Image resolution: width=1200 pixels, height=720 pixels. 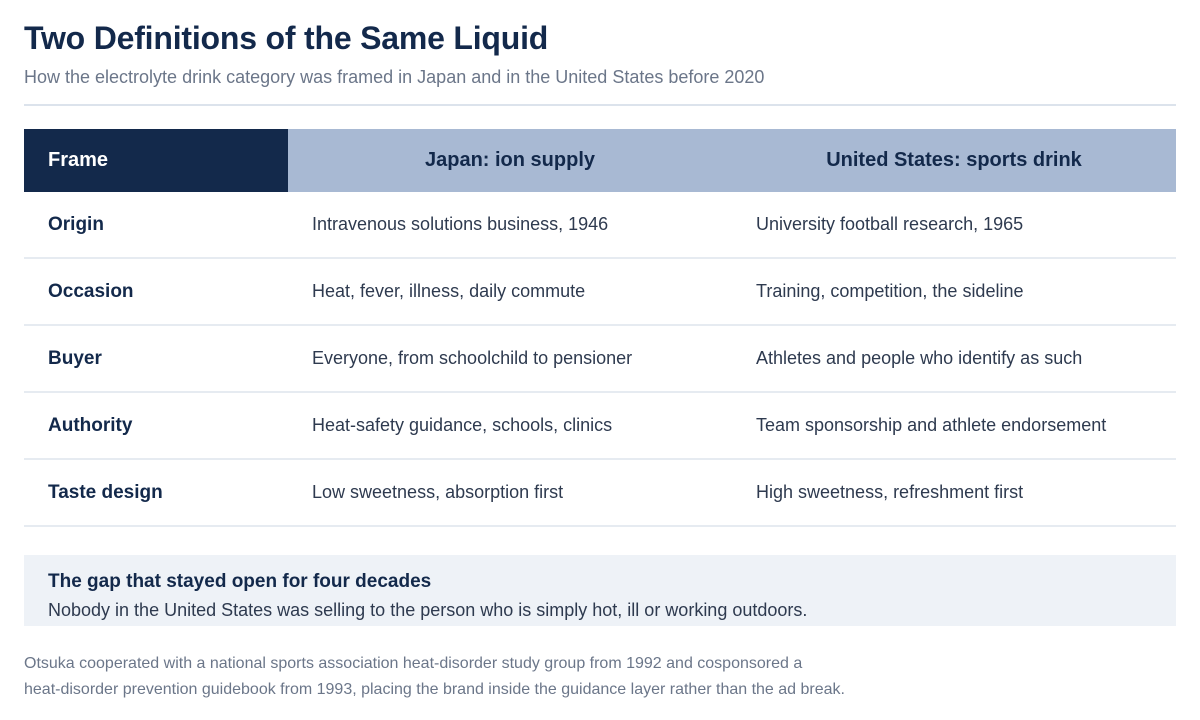 What do you see at coordinates (286, 38) in the screenshot?
I see `page-title: Two Definitions of the Same Liquid` at bounding box center [286, 38].